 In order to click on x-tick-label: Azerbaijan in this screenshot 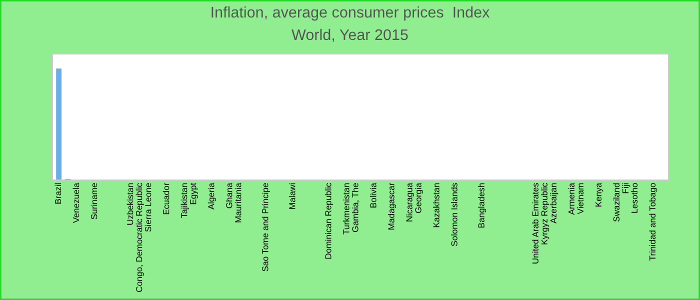, I will do `click(554, 203)`.